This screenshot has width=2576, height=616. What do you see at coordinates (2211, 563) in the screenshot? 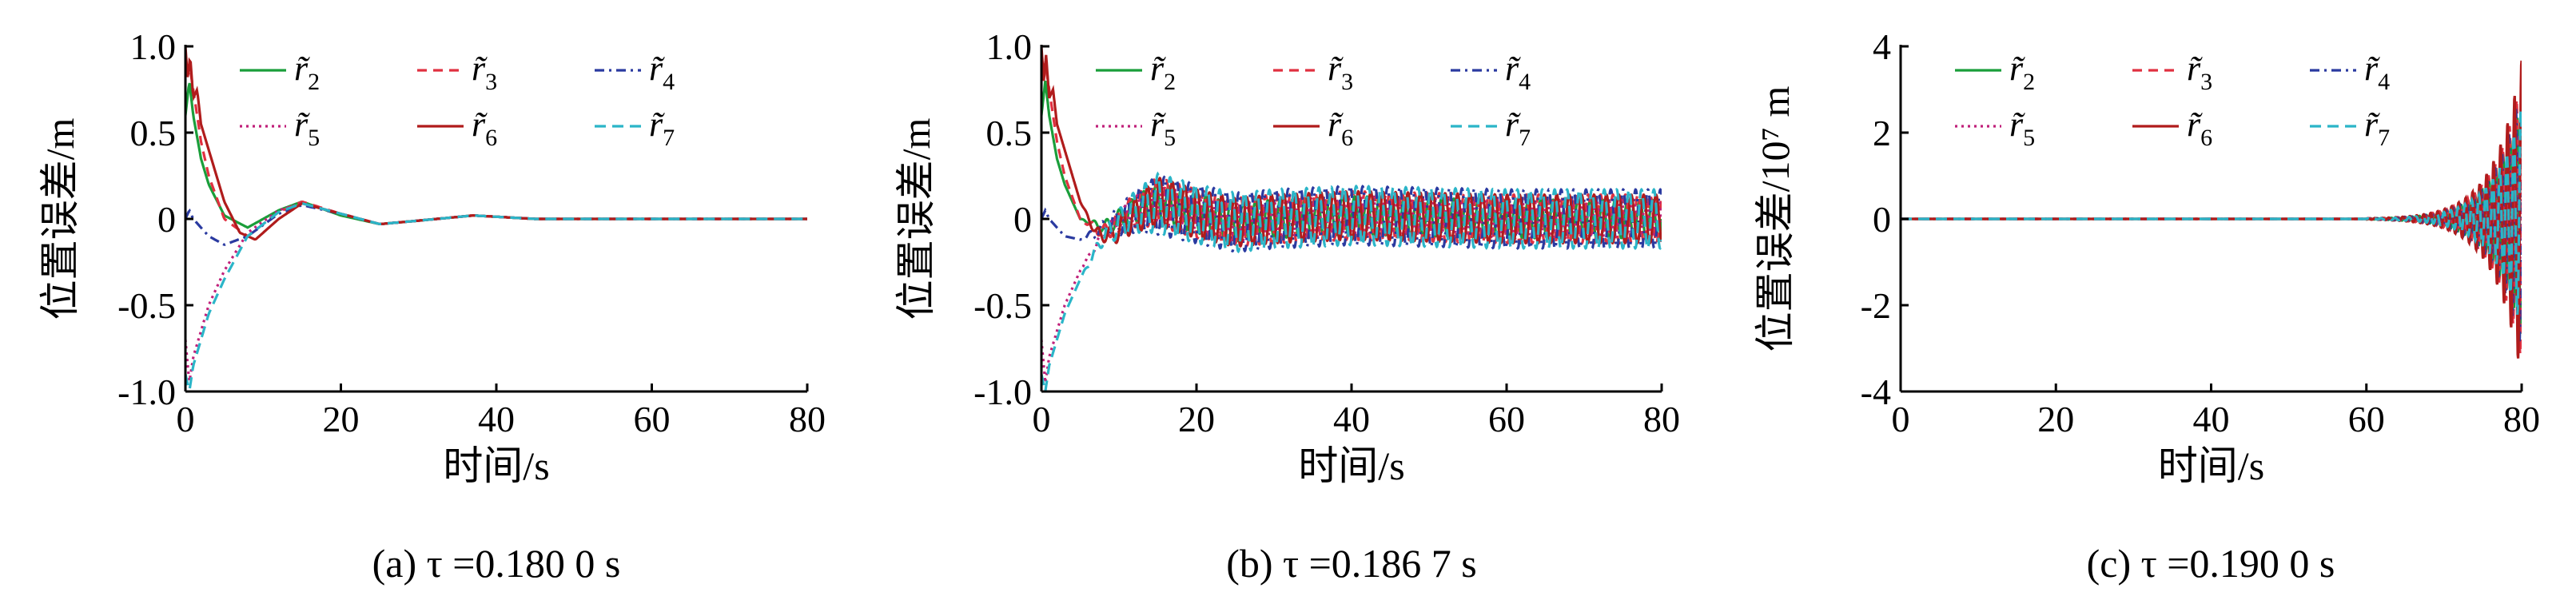
I see `panel-caption: (c) τ =0.190 0 s` at bounding box center [2211, 563].